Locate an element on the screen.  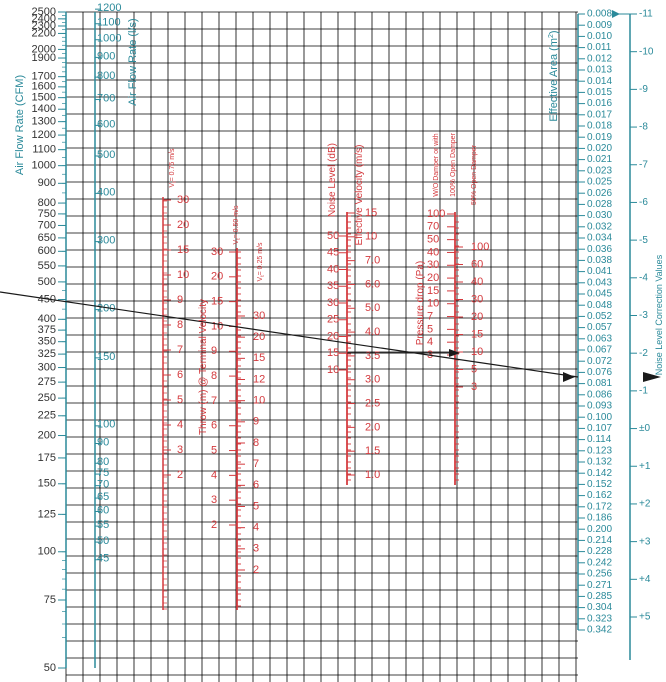
area-tick-label: 0.011 is located at coordinates (599, 47).